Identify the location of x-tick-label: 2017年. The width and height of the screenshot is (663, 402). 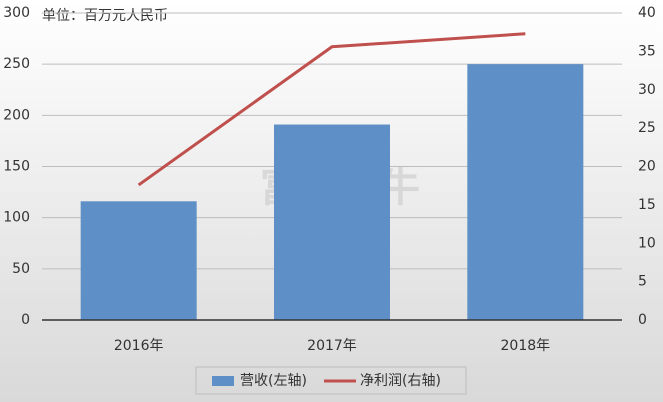
(332, 346).